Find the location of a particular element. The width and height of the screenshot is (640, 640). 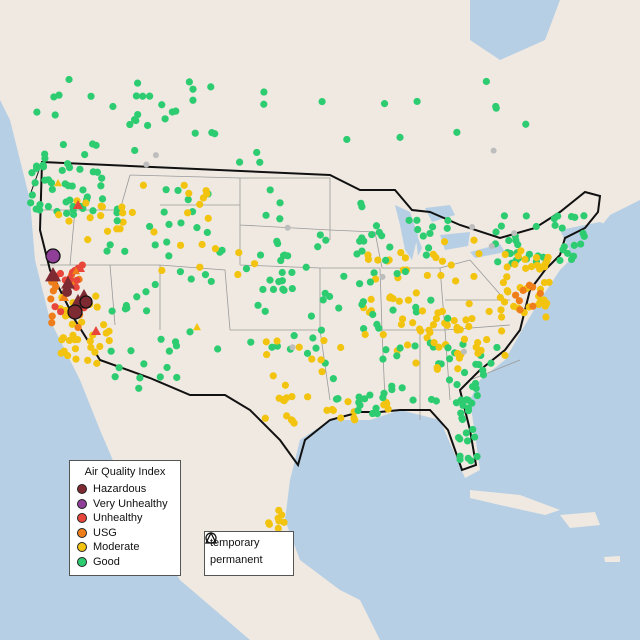

hispaniola is located at coordinates (580, 520).